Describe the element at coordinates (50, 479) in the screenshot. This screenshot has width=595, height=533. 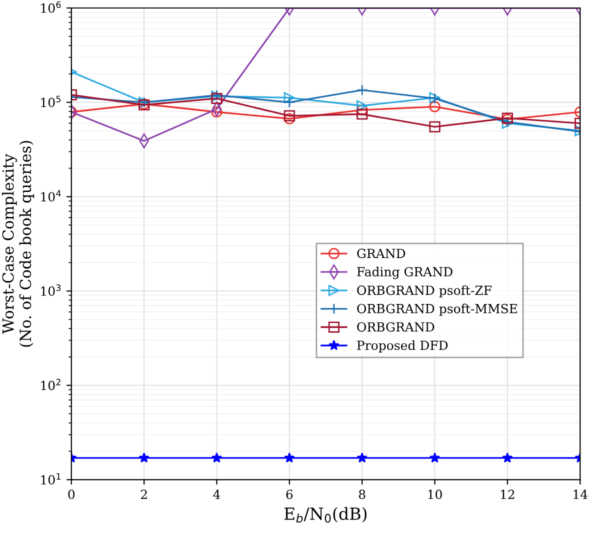
I see `y-tick-label: 10$^{1}$` at that location.